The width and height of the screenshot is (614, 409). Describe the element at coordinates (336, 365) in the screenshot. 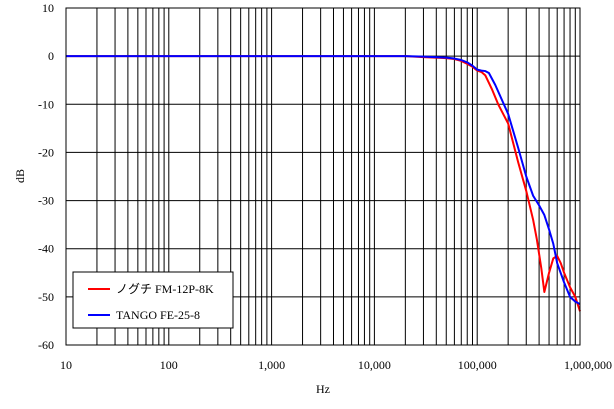

I see `x-tick-labels: 10 100 1,000 10,000 100,000 1,000,000` at that location.